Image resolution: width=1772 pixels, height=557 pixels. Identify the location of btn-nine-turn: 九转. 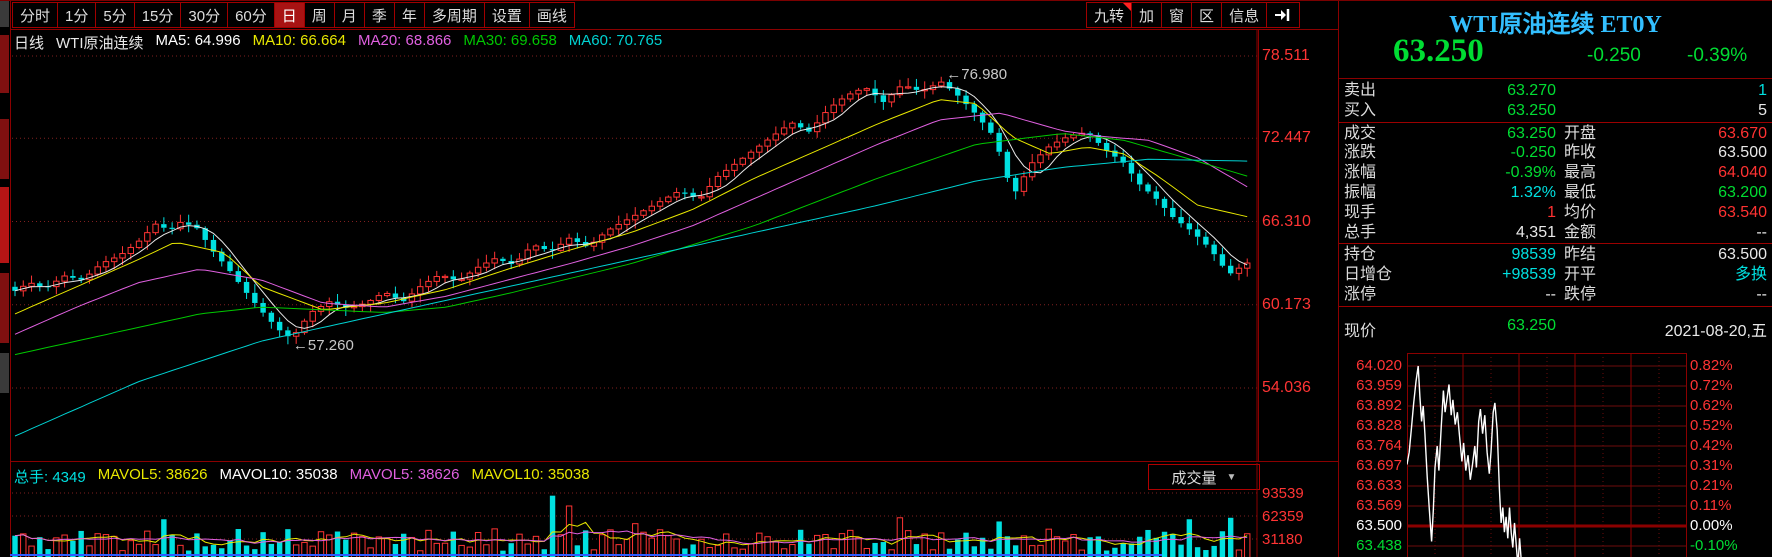
(1109, 15).